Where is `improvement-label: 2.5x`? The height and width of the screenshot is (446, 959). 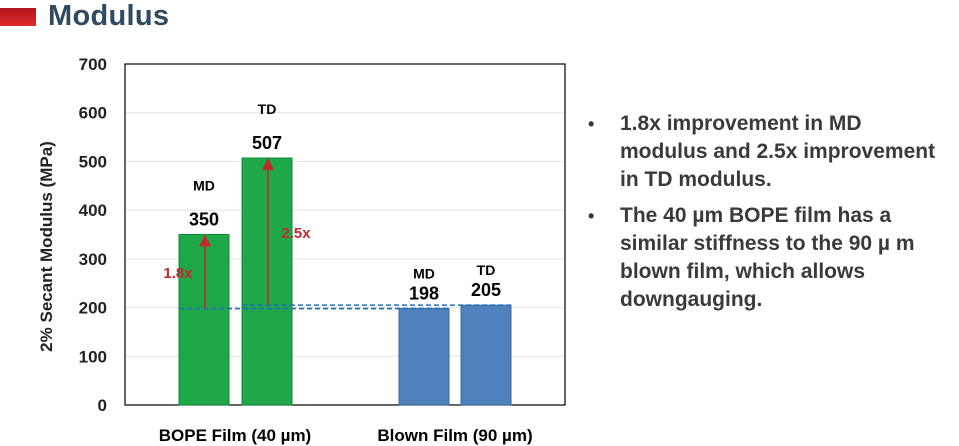 improvement-label: 2.5x is located at coordinates (296, 233).